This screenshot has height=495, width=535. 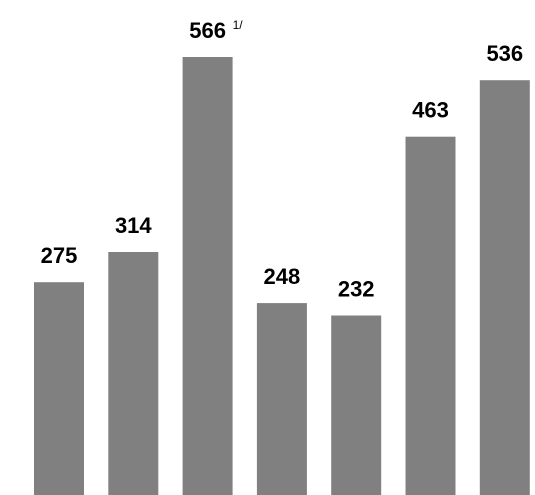 What do you see at coordinates (504, 53) in the screenshot?
I see `bar-value-label: 536` at bounding box center [504, 53].